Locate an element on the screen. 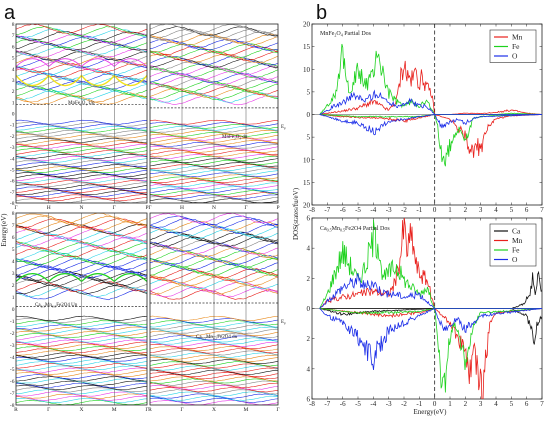 Image resolution: width=550 pixels, height=423 pixels. band-title-1: MnFe2O4 dn is located at coordinates (235, 138).